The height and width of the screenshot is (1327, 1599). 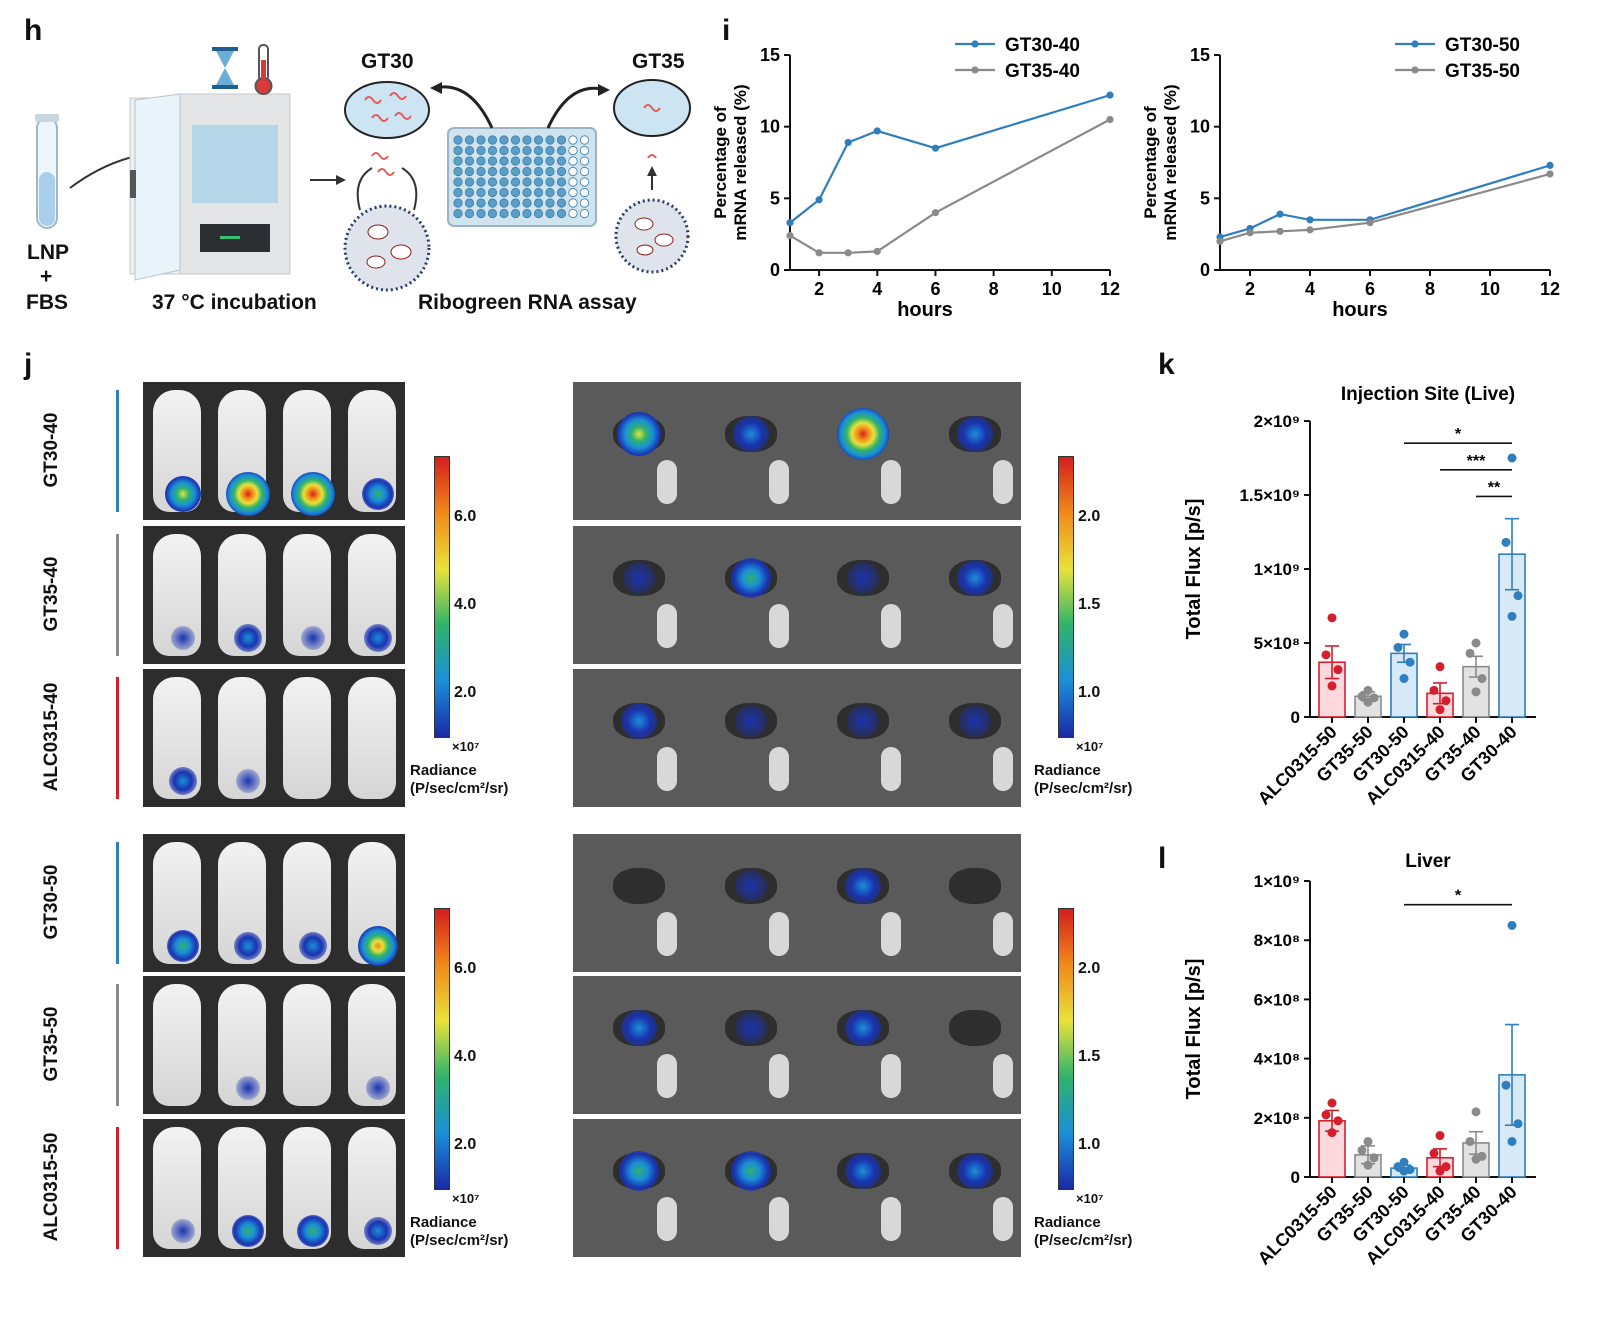 What do you see at coordinates (274, 903) in the screenshot?
I see `in-vivo-image` at bounding box center [274, 903].